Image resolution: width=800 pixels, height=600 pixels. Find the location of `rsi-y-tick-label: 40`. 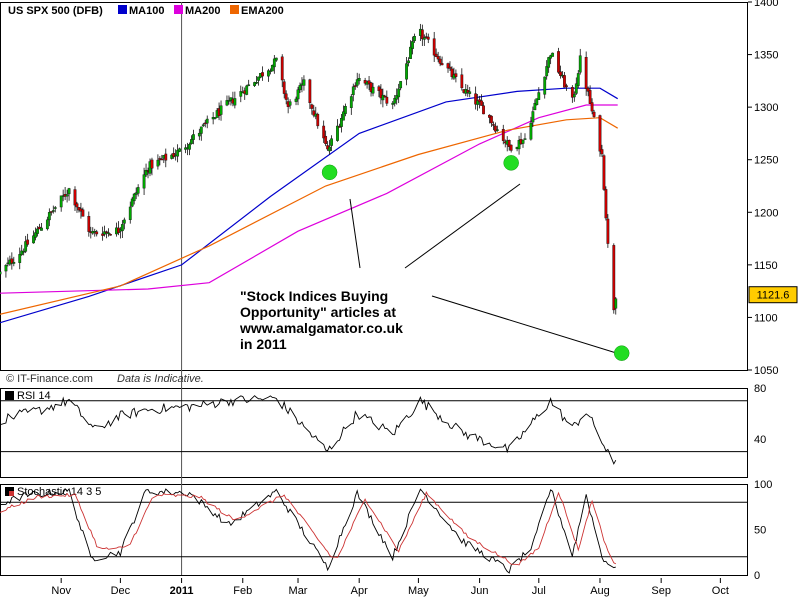

rsi-y-tick-label: 40 is located at coordinates (760, 440).